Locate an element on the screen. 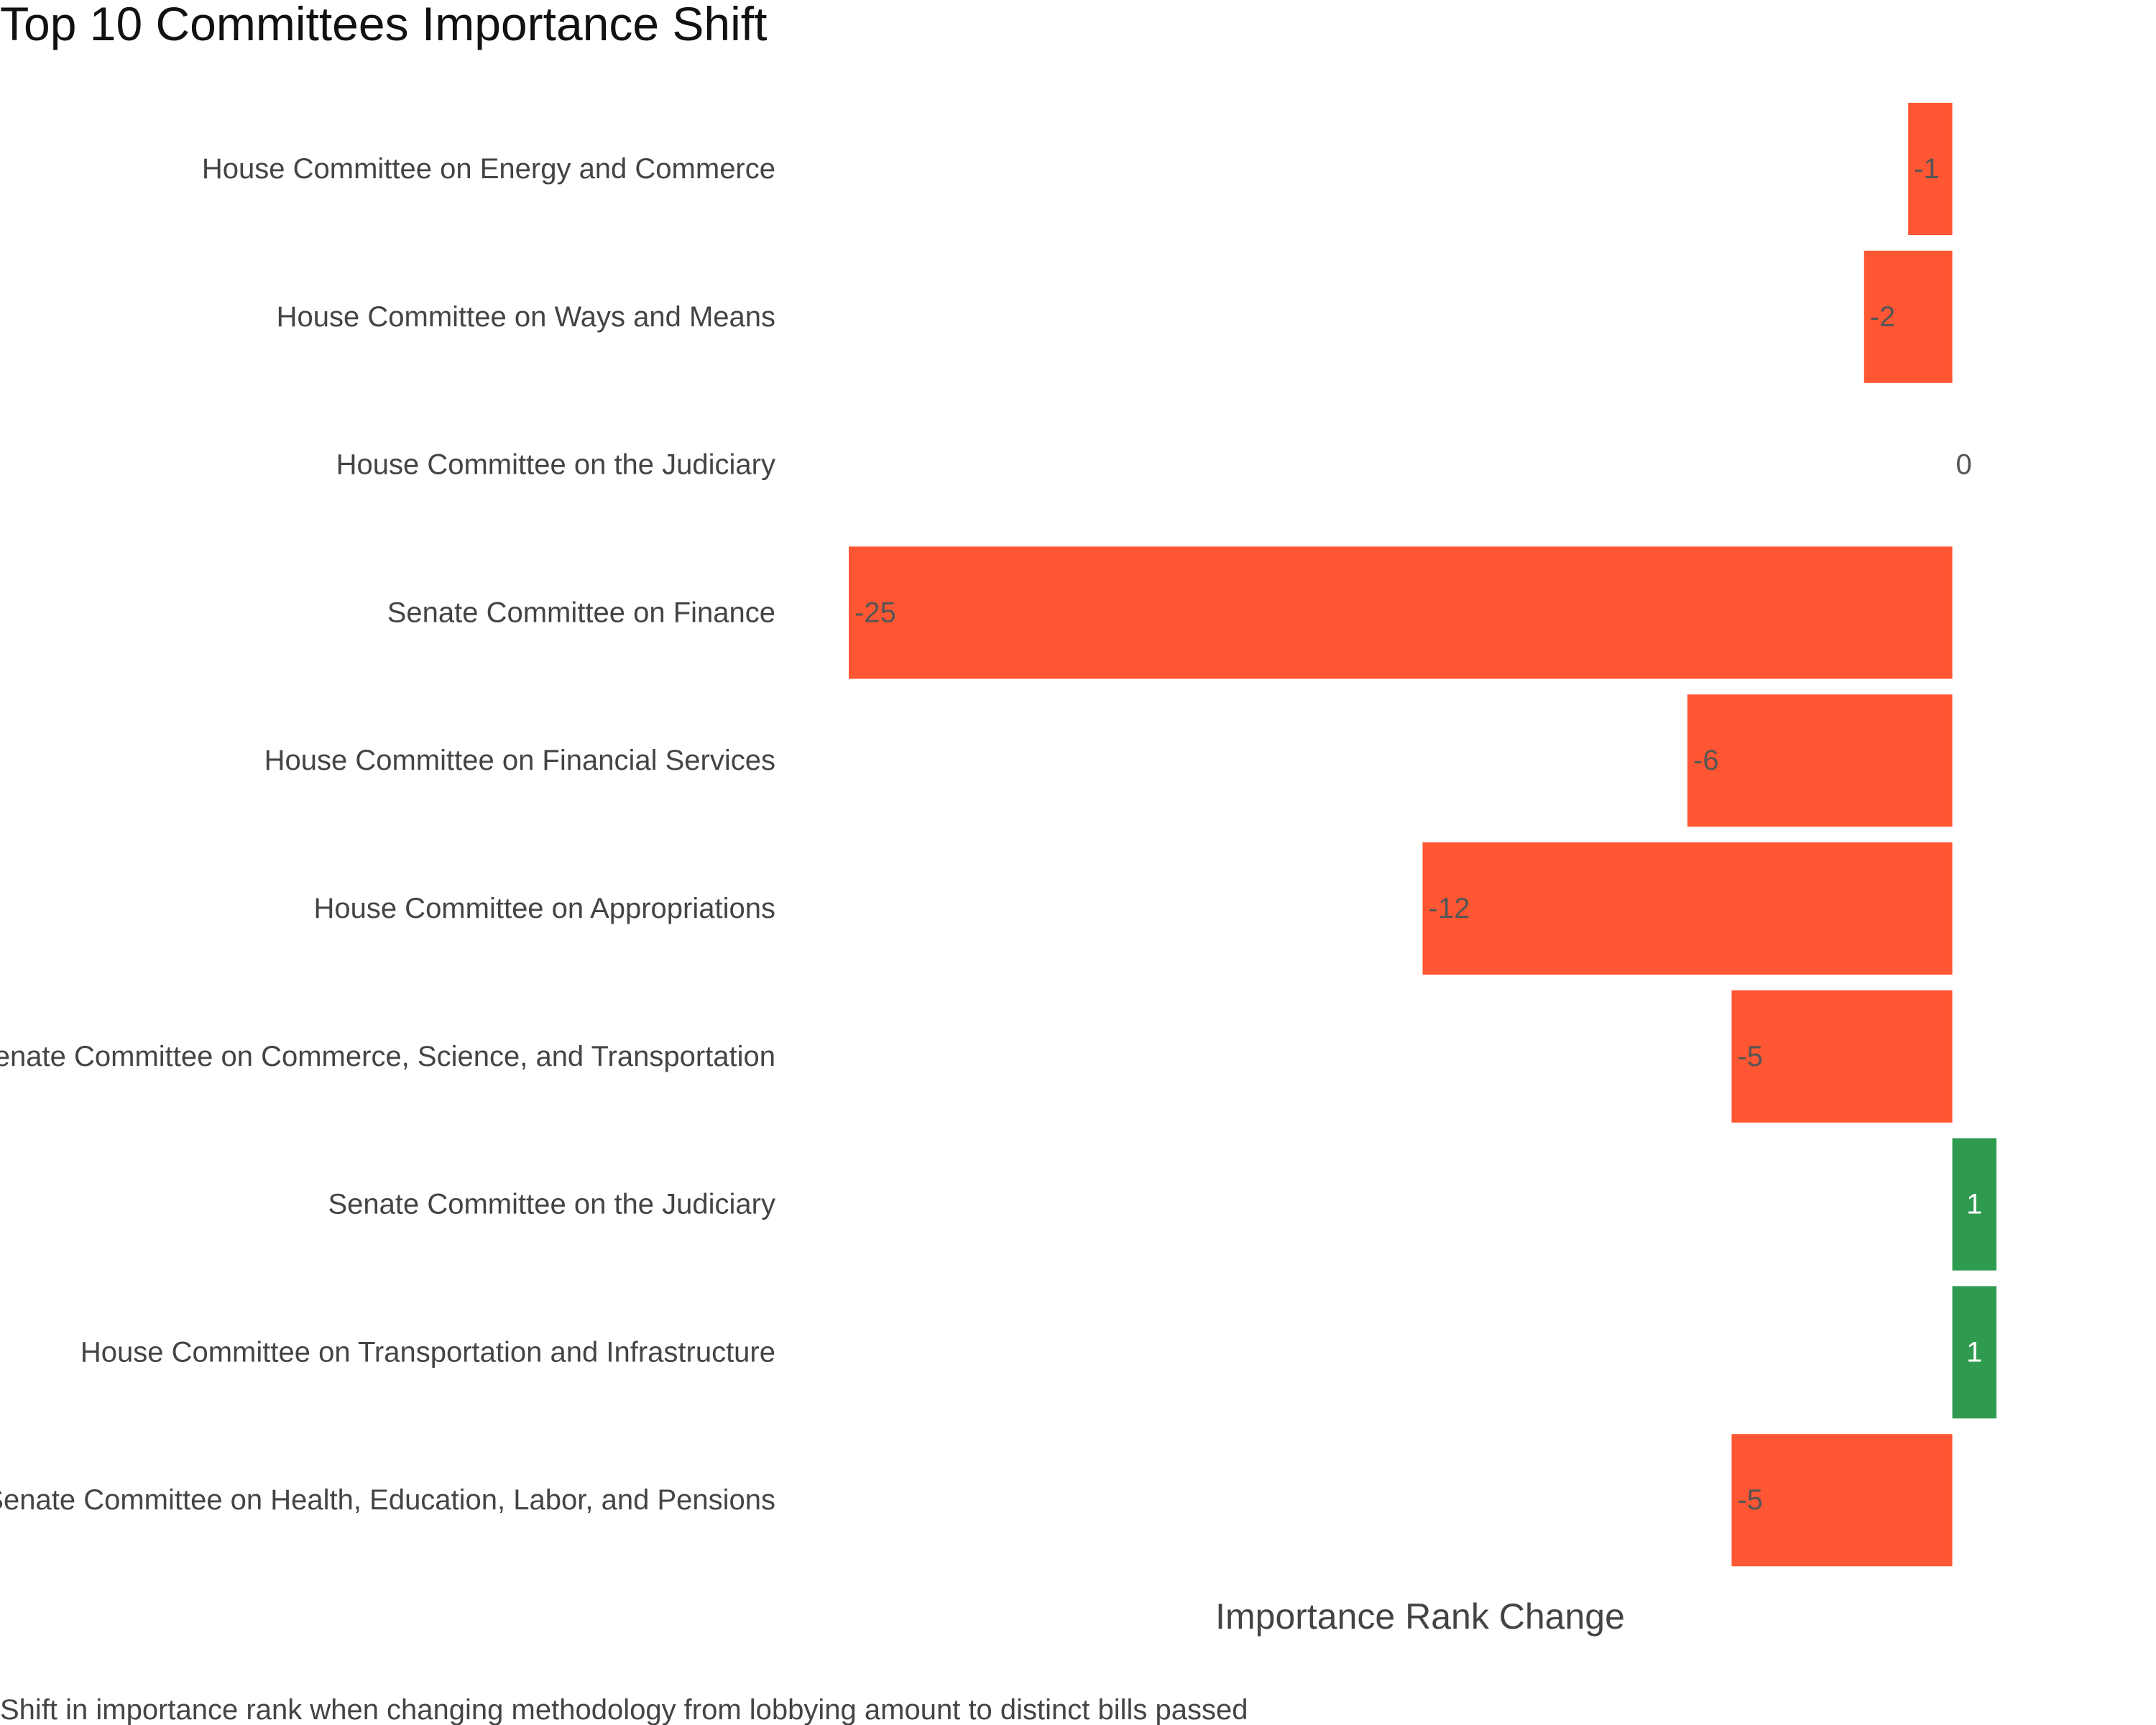 The width and height of the screenshot is (2156, 1725). chart-title: Top 10 Committees Importance Shift is located at coordinates (384, 25).